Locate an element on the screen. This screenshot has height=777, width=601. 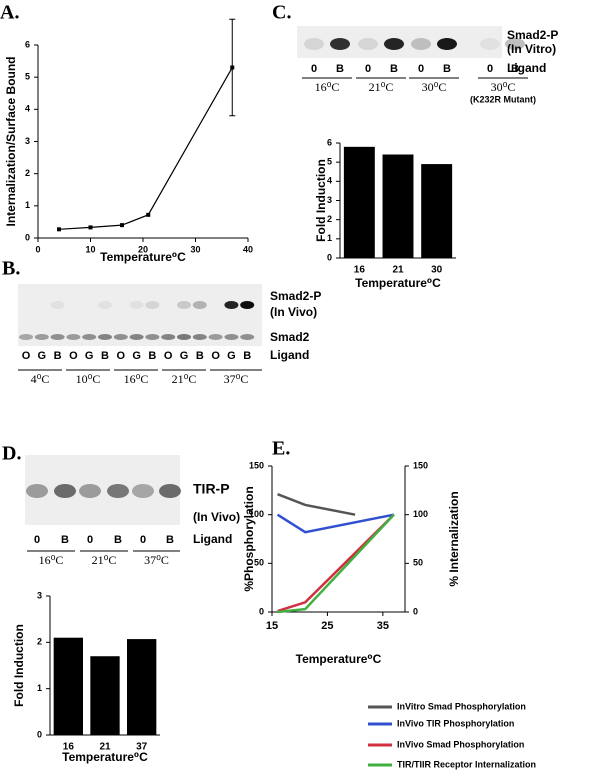
temperature-label: 16⁰C is located at coordinates (136, 379).